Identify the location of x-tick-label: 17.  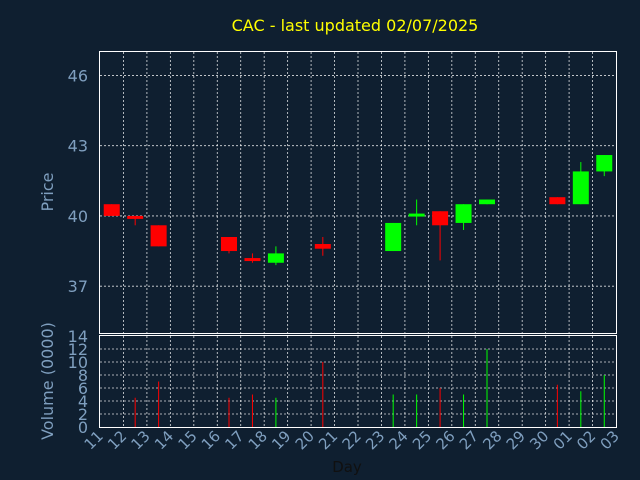
(234, 440).